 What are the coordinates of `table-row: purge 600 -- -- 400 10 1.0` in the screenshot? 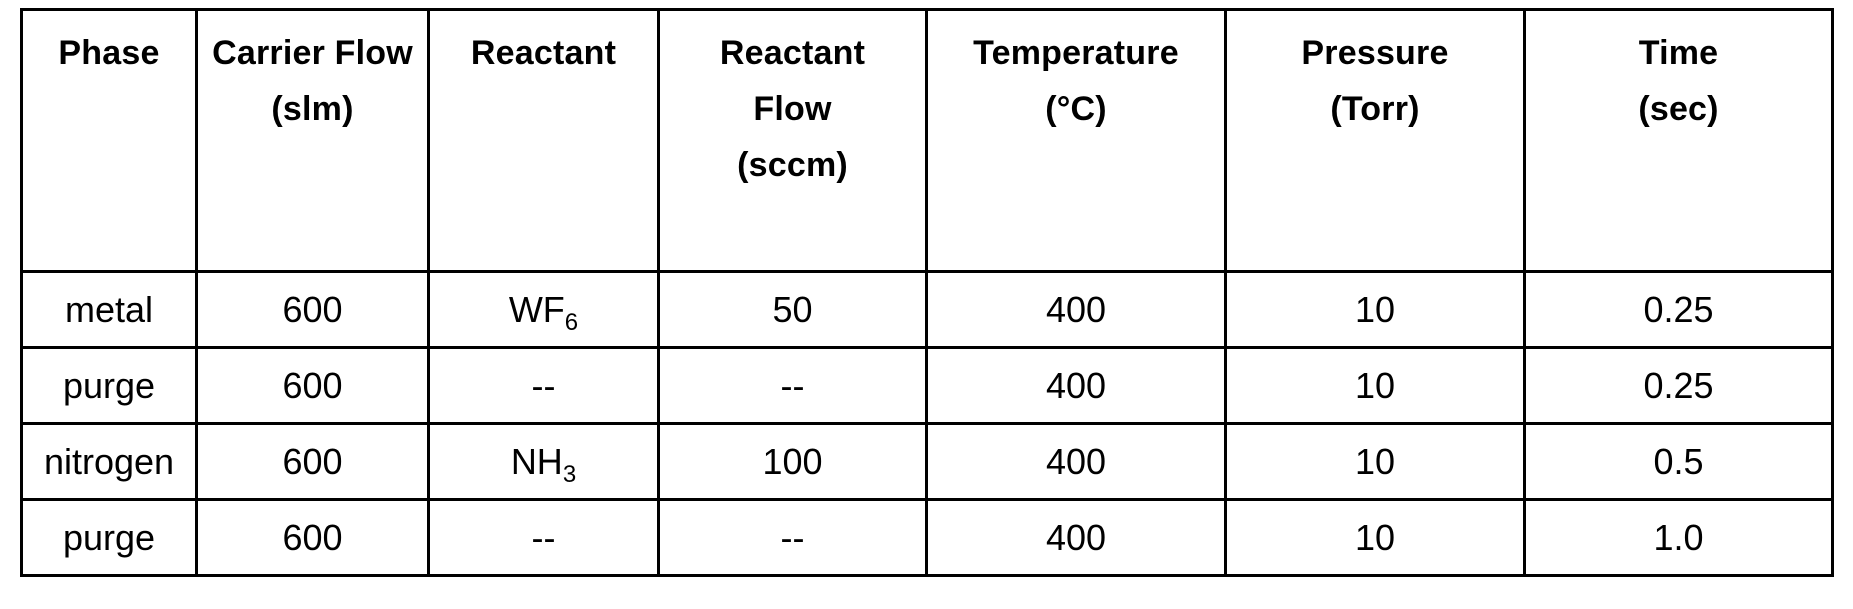 It's located at (927, 537).